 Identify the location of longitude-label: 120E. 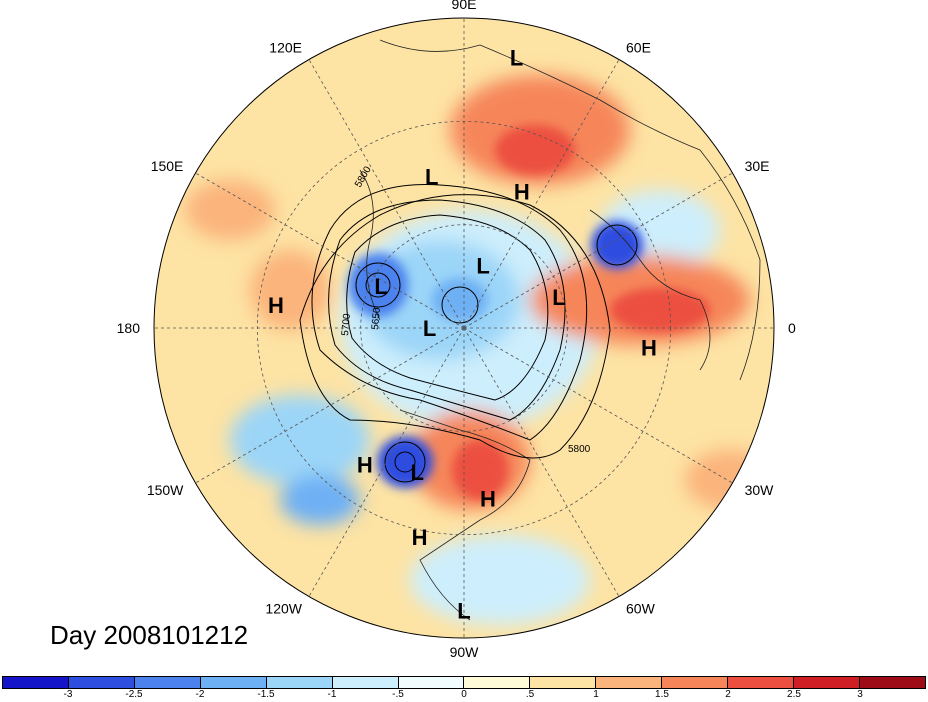
(285, 47).